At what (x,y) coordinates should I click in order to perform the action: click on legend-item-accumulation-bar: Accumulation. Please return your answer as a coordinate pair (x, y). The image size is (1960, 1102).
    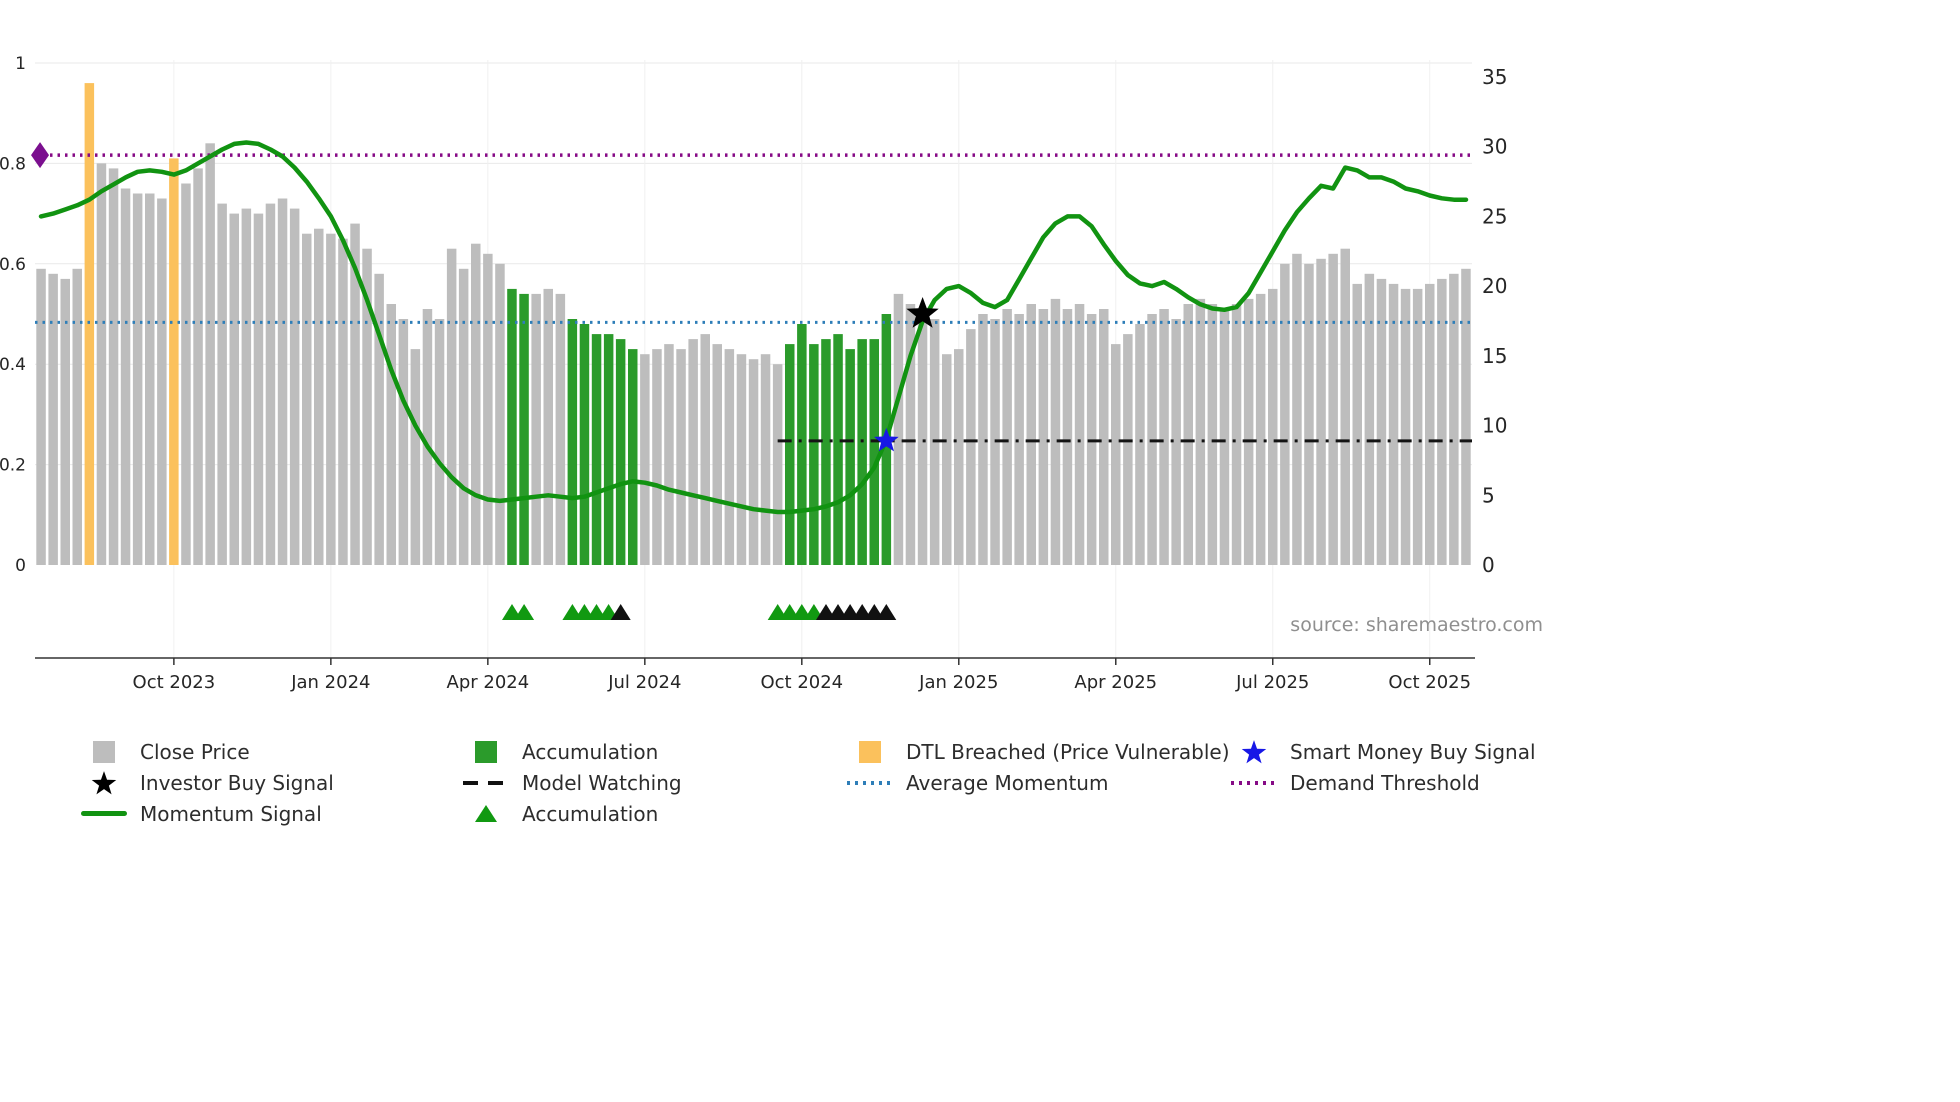
    Looking at the image, I should click on (654, 751).